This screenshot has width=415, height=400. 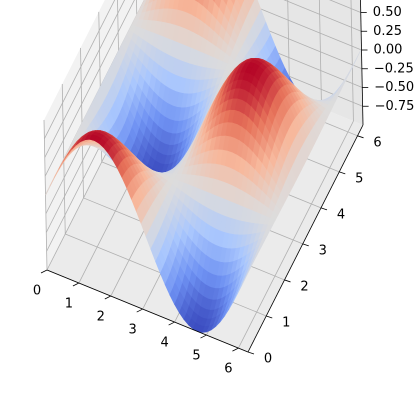 I want to click on z-tick-label: −0.75, so click(x=395, y=106).